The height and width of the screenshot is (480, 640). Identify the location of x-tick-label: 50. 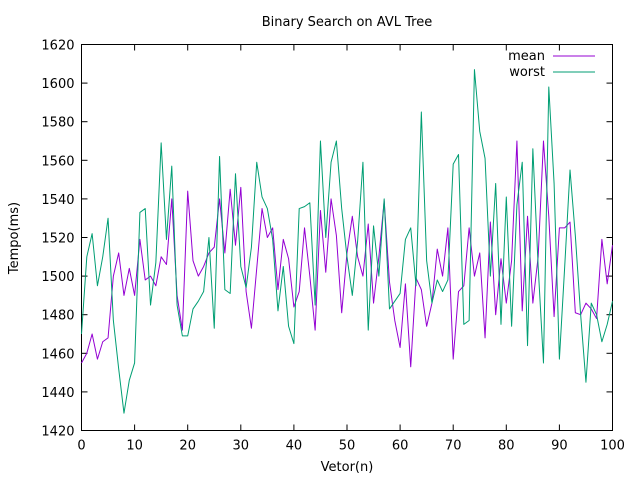
(347, 446).